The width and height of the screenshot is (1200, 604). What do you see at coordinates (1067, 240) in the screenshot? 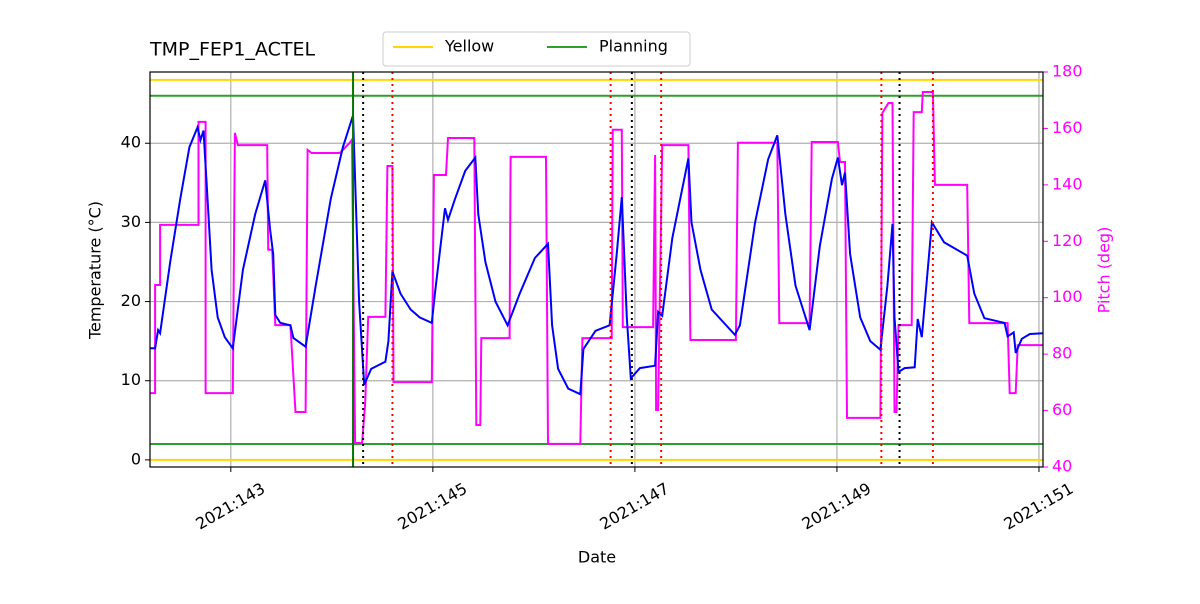
I see `y2-tick-label: 120` at bounding box center [1067, 240].